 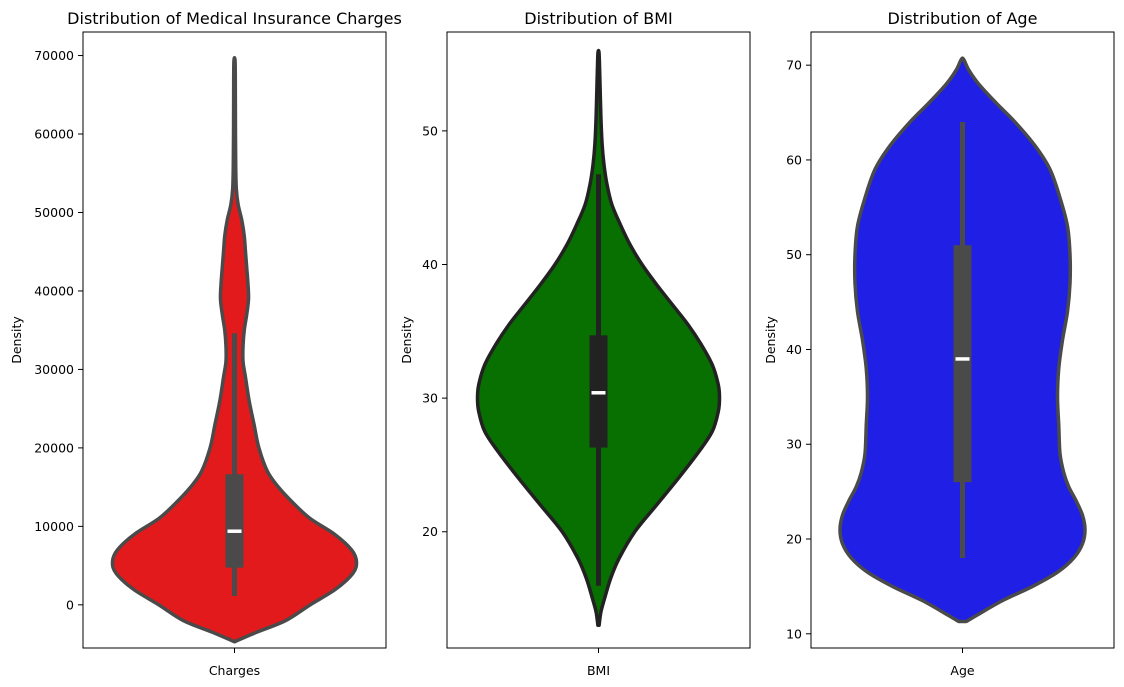 I want to click on y-tick-label: 60, so click(x=794, y=159).